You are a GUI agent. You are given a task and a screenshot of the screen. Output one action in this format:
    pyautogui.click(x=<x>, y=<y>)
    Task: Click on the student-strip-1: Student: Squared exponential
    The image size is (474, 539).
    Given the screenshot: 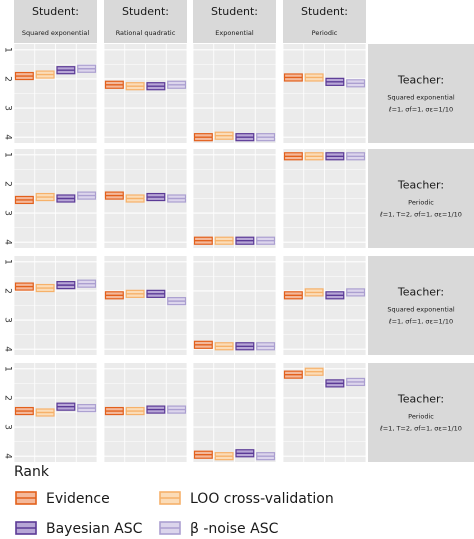 What is the action you would take?
    pyautogui.click(x=55, y=21)
    